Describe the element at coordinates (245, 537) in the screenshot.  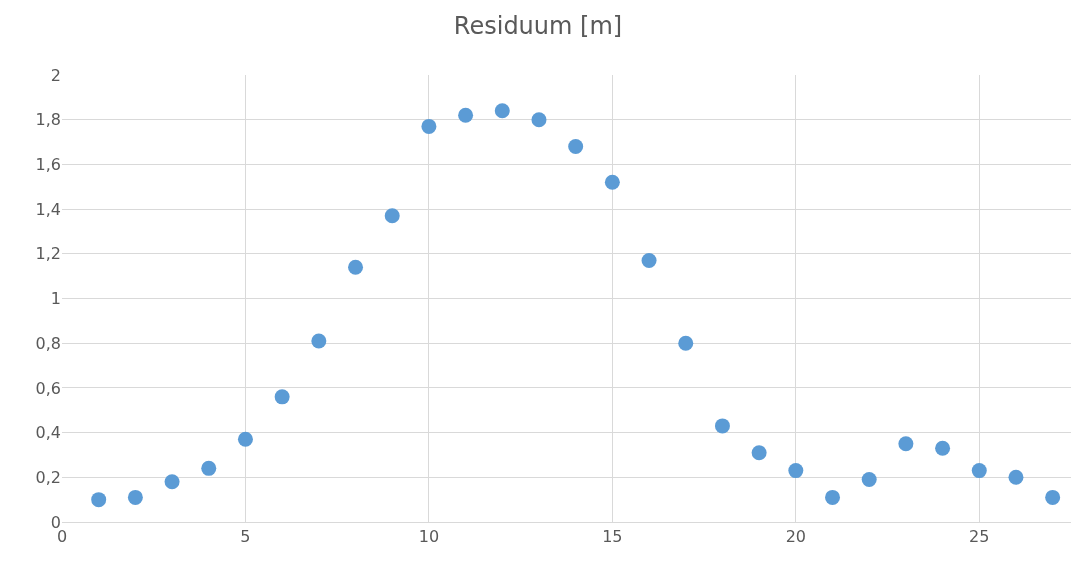
I see `x-tick-label: 5` at that location.